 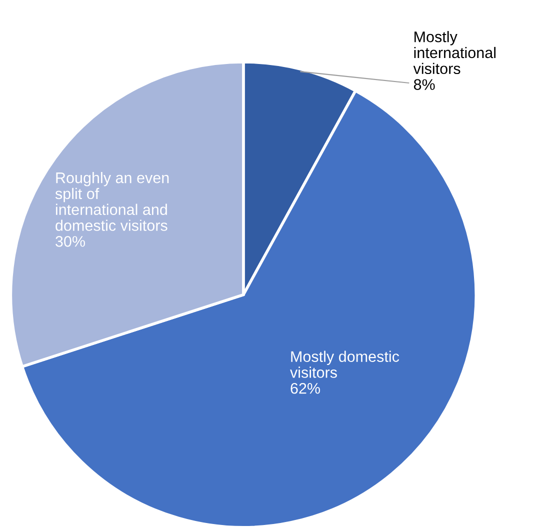 I want to click on data-label: 8%, so click(x=424, y=84).